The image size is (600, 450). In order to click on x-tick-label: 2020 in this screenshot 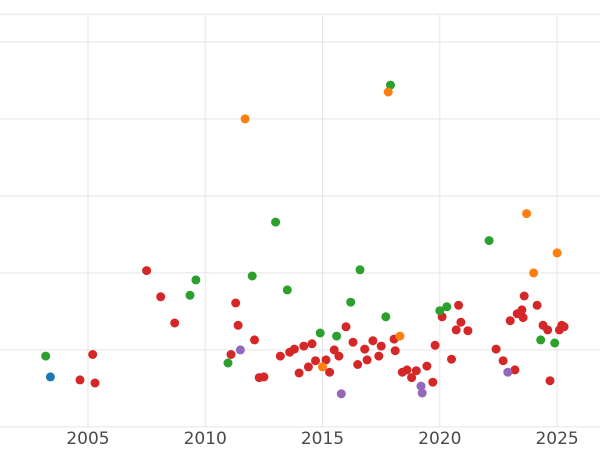, I will do `click(439, 439)`.